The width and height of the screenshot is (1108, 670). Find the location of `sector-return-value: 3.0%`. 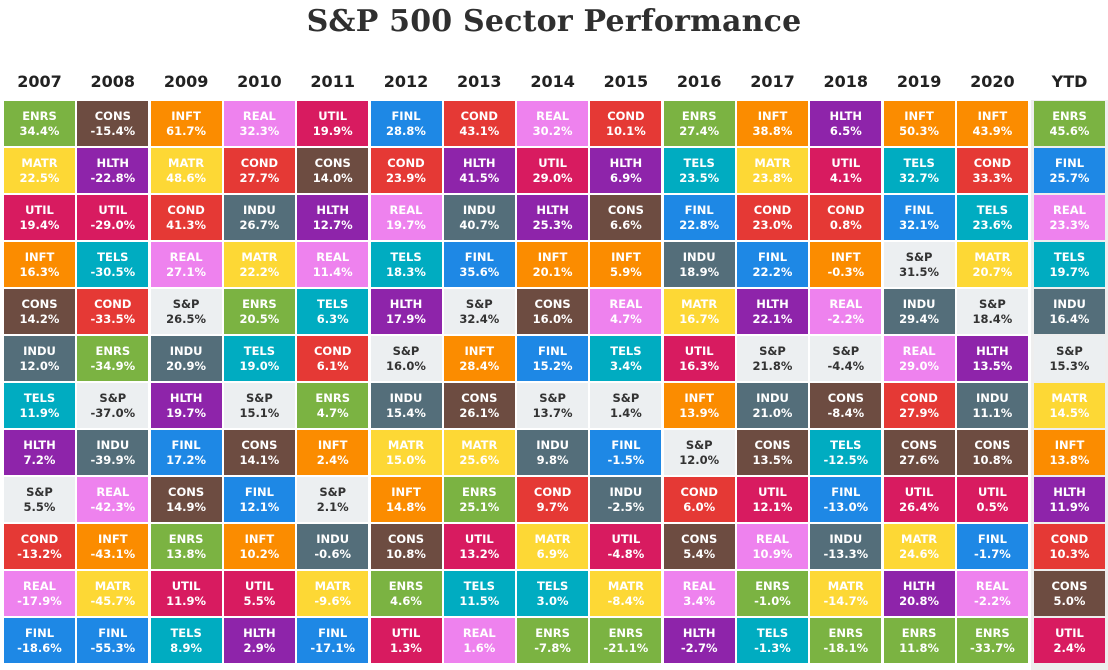

sector-return-value: 3.0% is located at coordinates (552, 600).